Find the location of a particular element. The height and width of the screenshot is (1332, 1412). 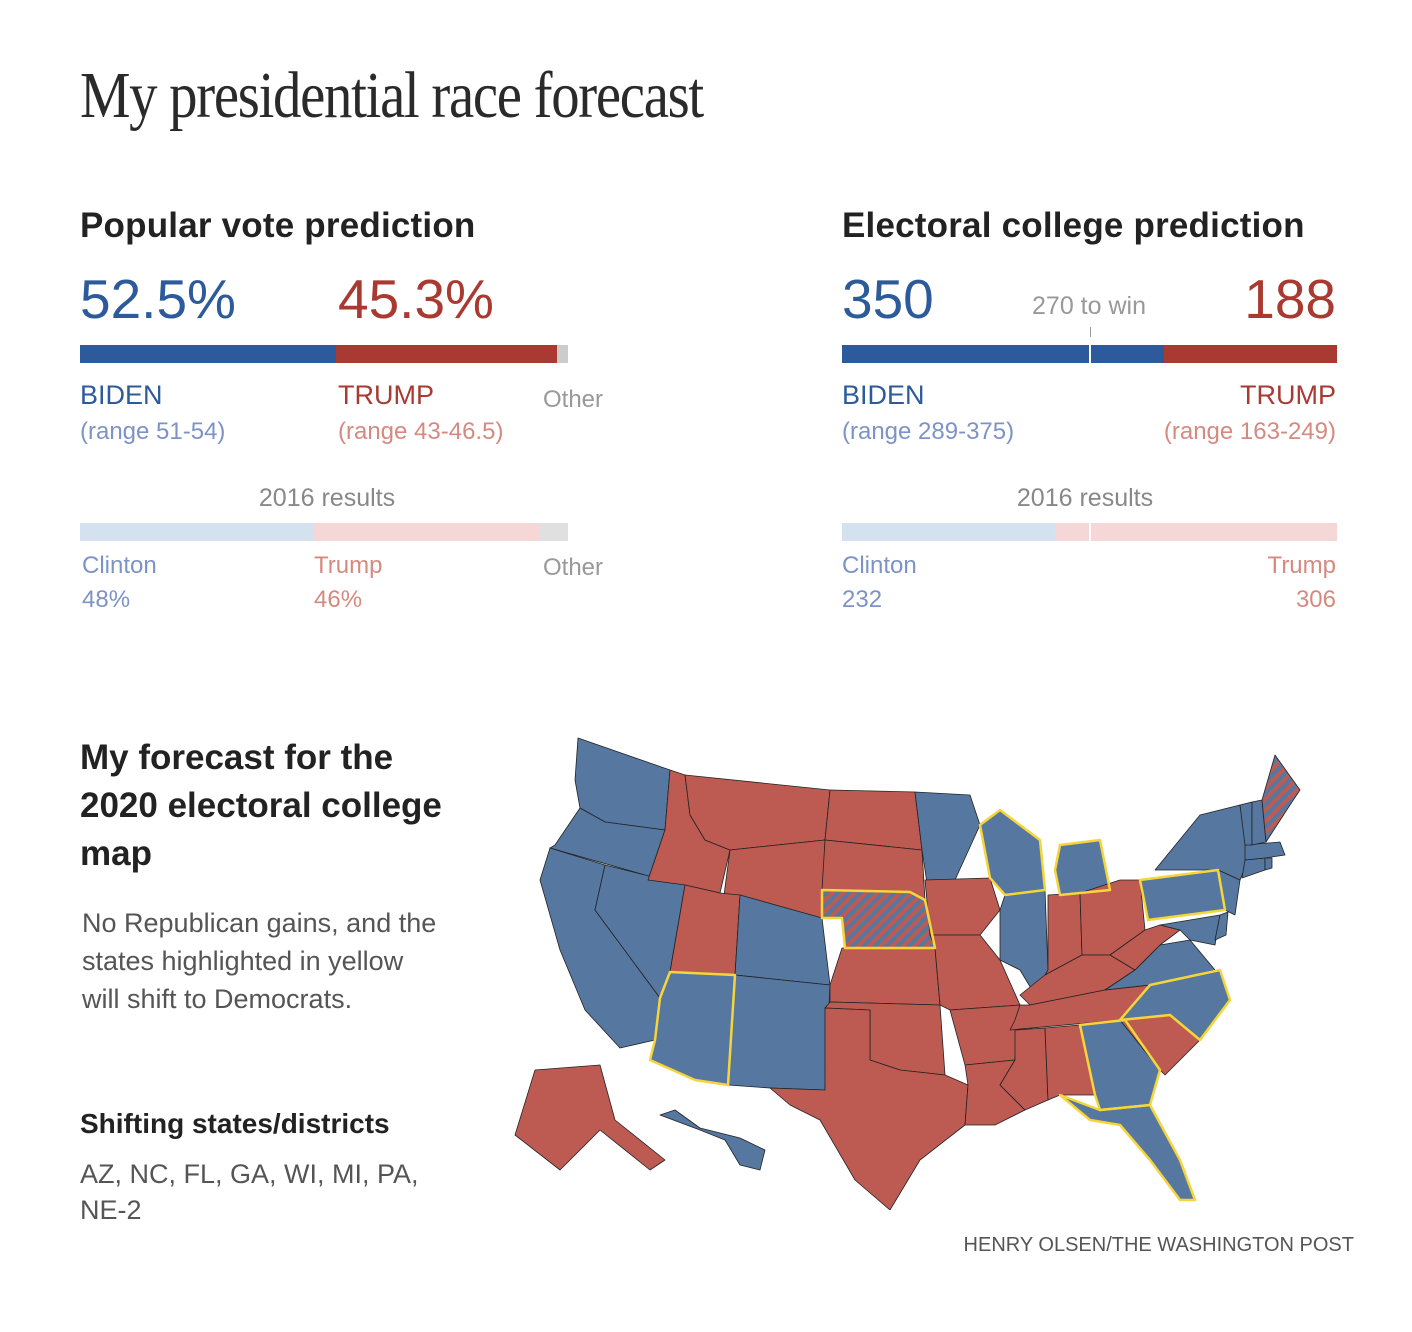

state-hi is located at coordinates (712, 1140).